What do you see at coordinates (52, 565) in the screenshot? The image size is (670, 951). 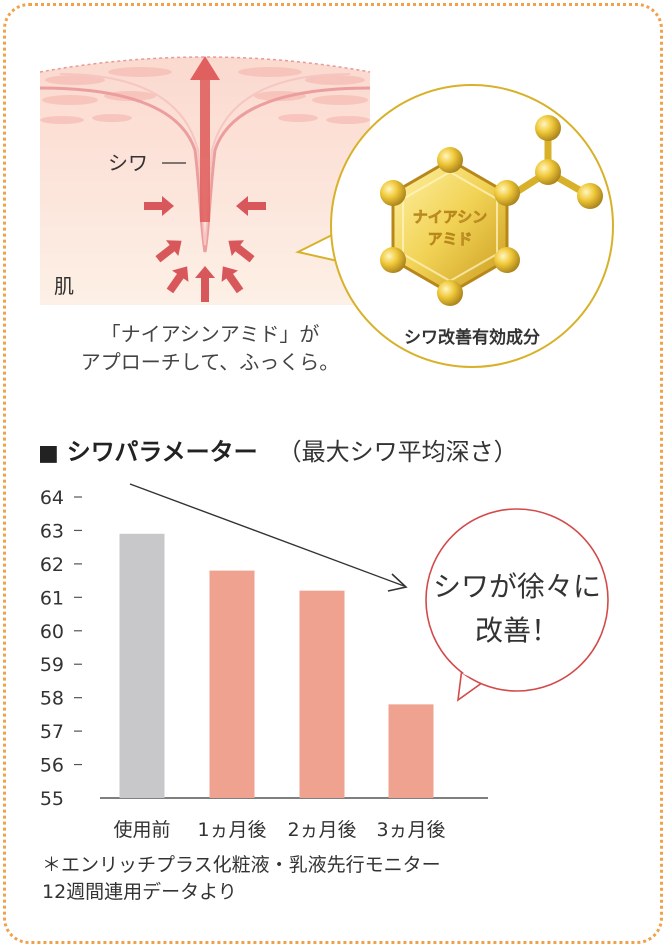 I see `y-tick-label: 62` at bounding box center [52, 565].